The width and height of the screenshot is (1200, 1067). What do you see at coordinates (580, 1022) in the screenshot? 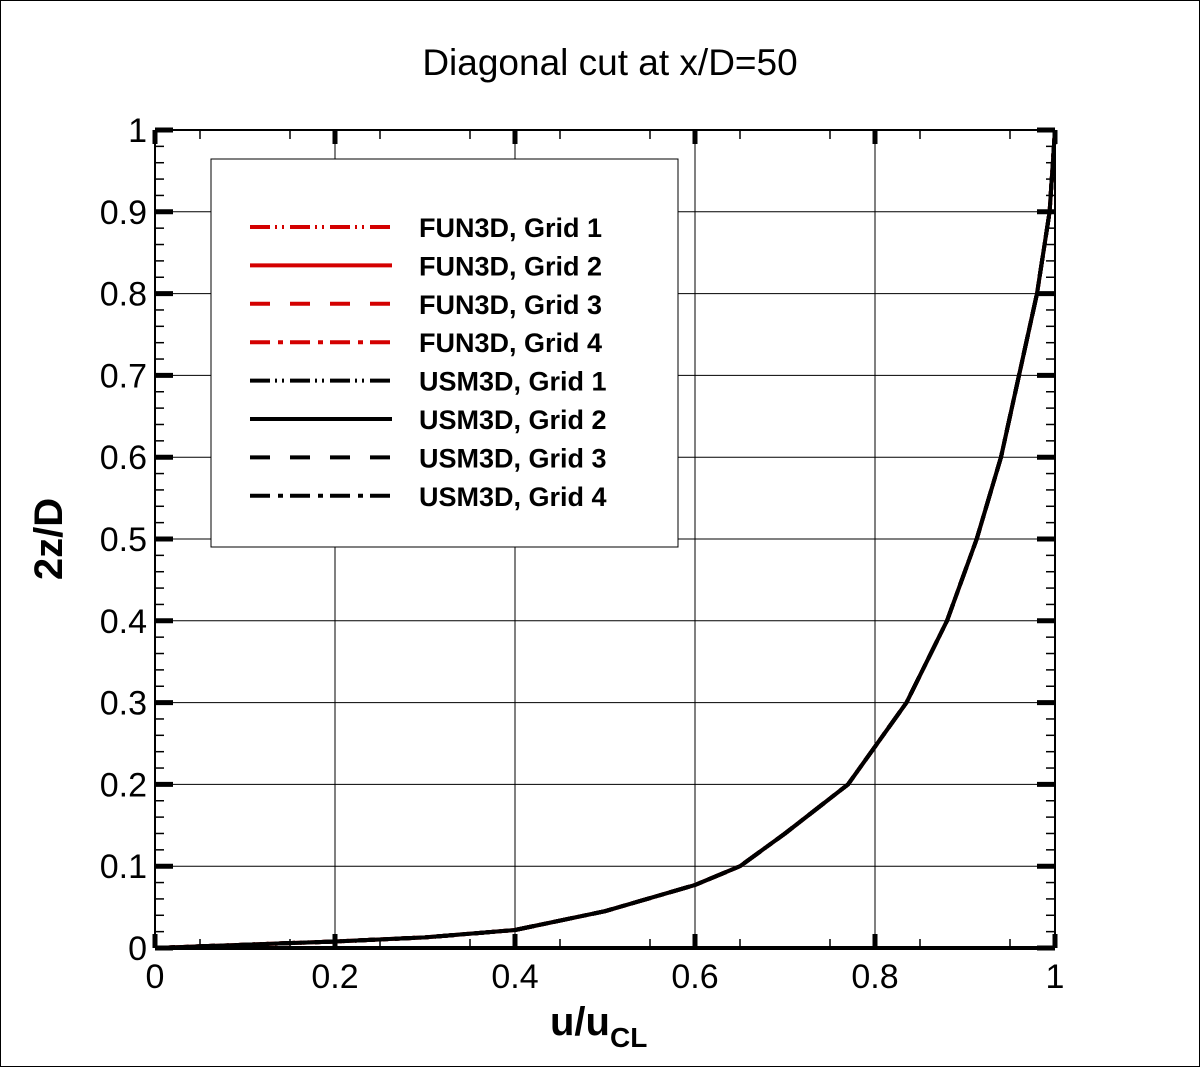
I see `x-axis-label-main: u/u` at bounding box center [580, 1022].